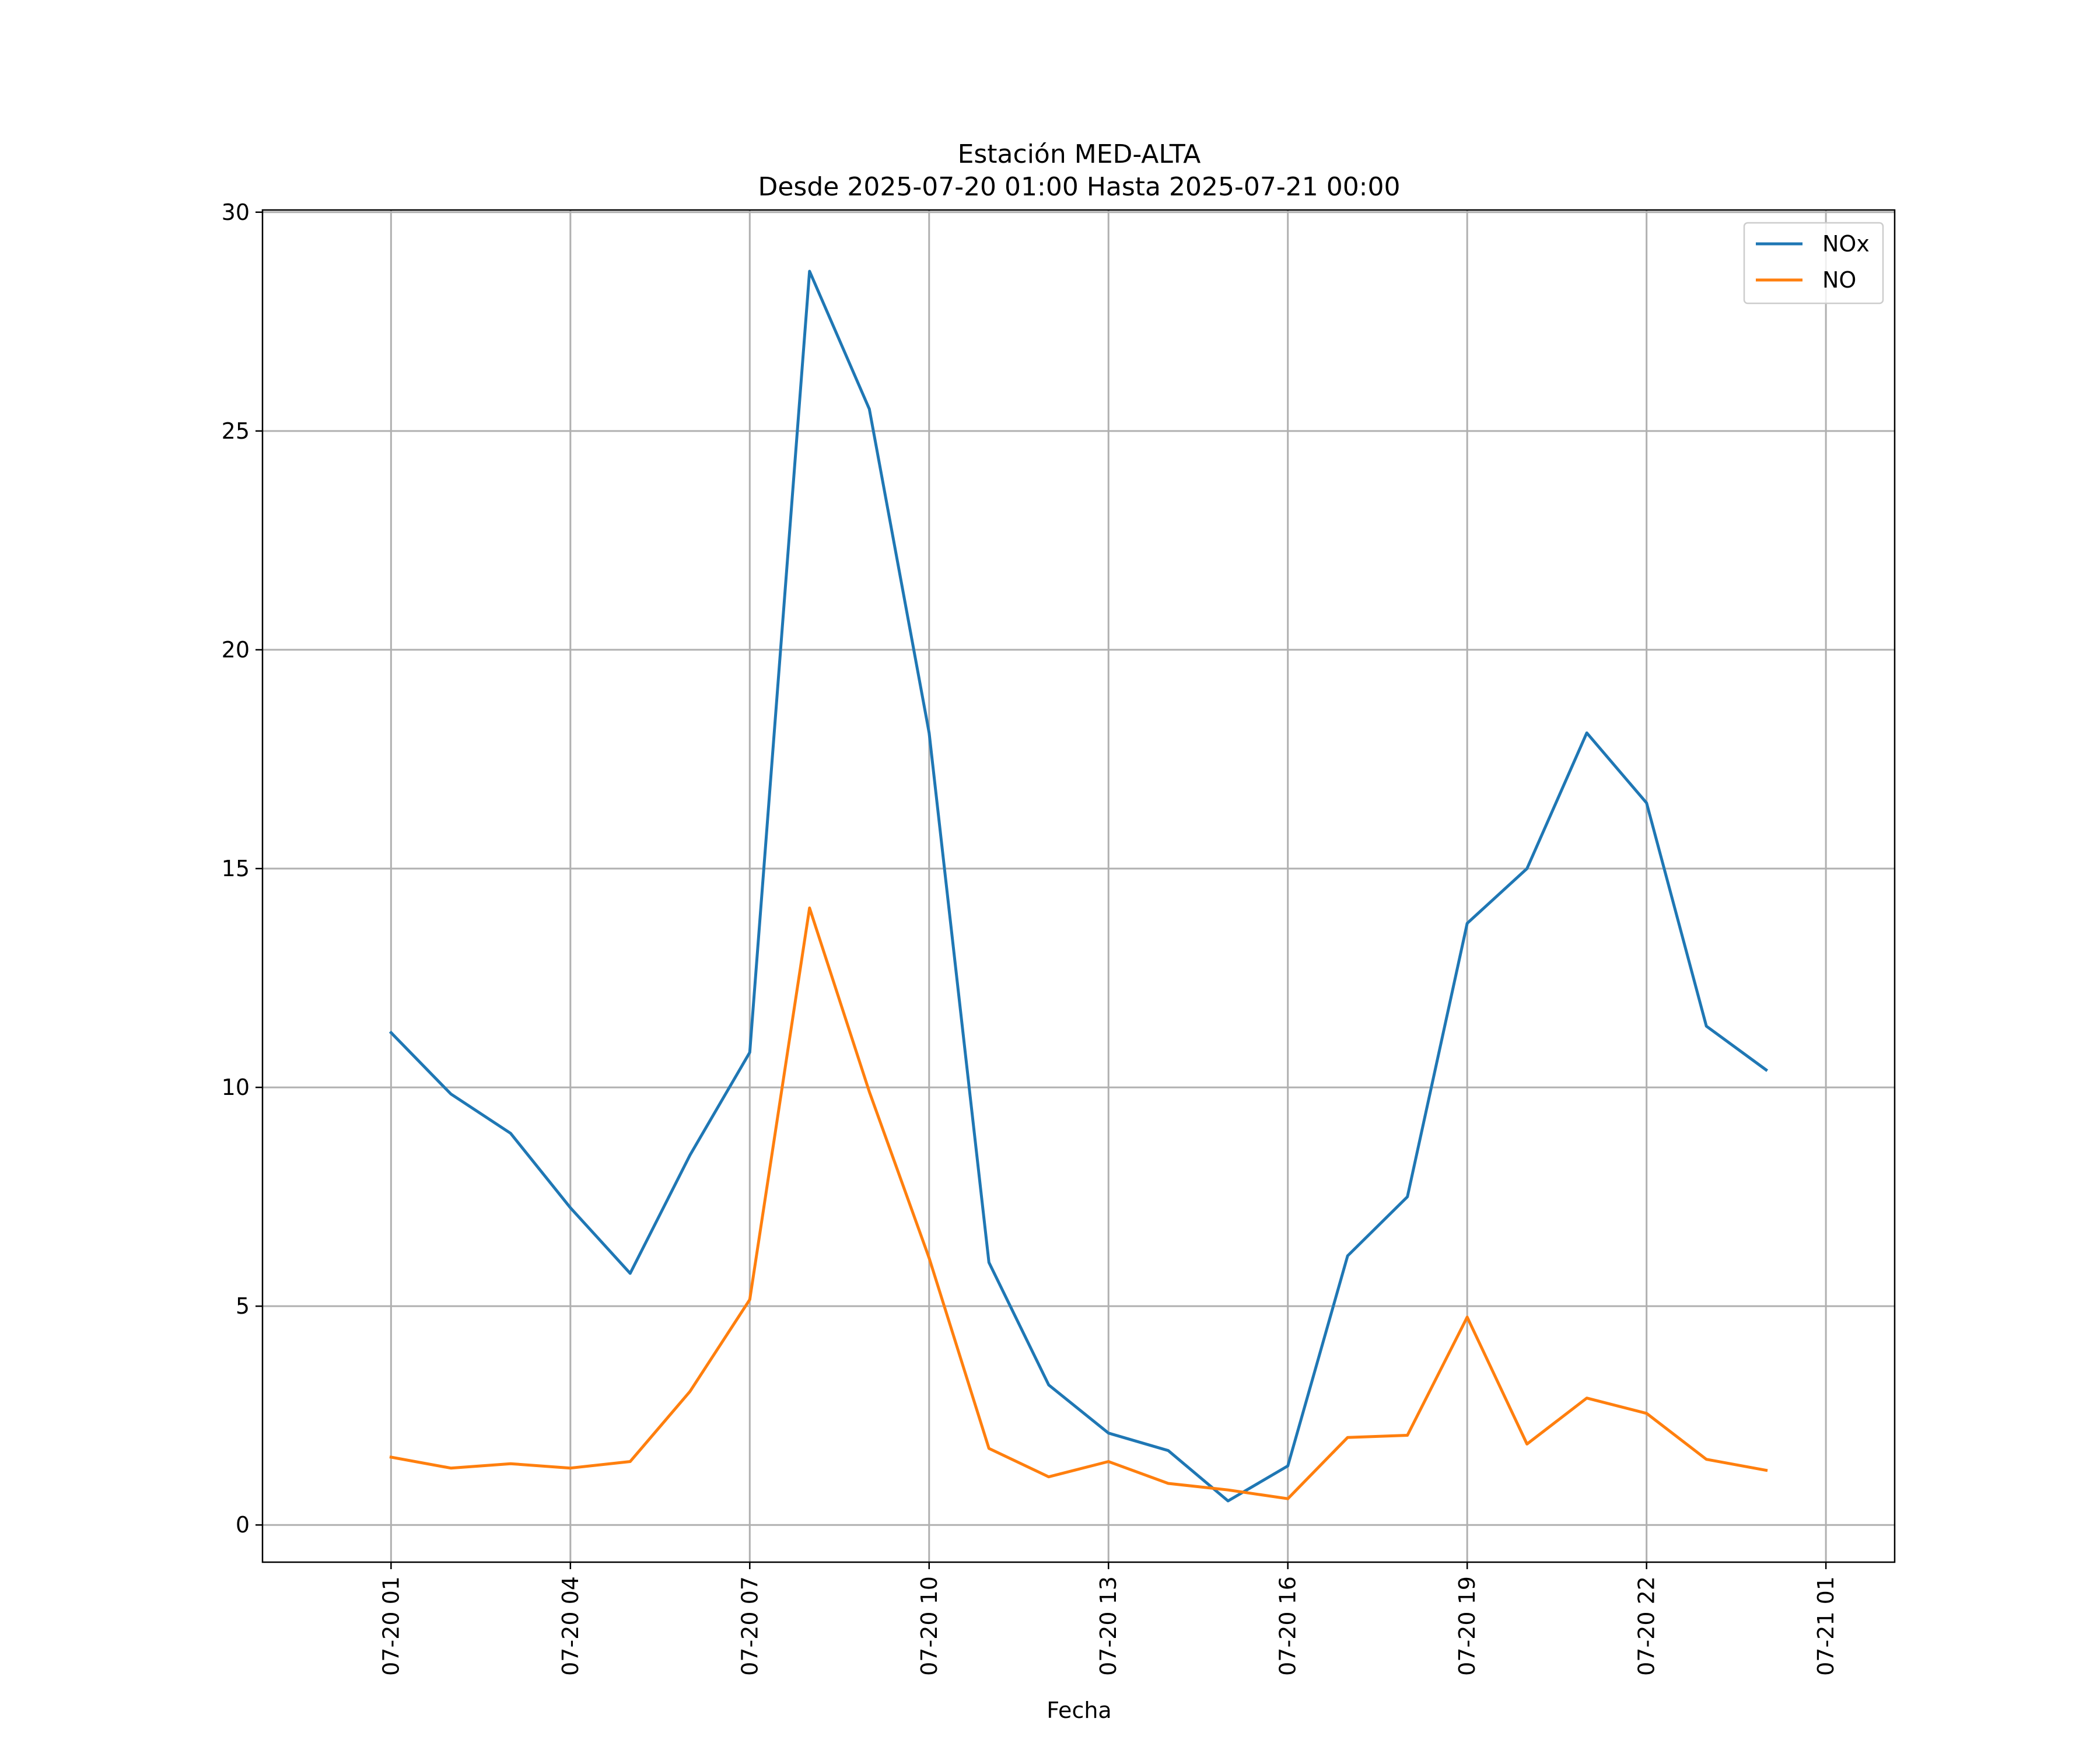  Describe the element at coordinates (929, 1626) in the screenshot. I see `x-tick-label: 07-20 10` at that location.